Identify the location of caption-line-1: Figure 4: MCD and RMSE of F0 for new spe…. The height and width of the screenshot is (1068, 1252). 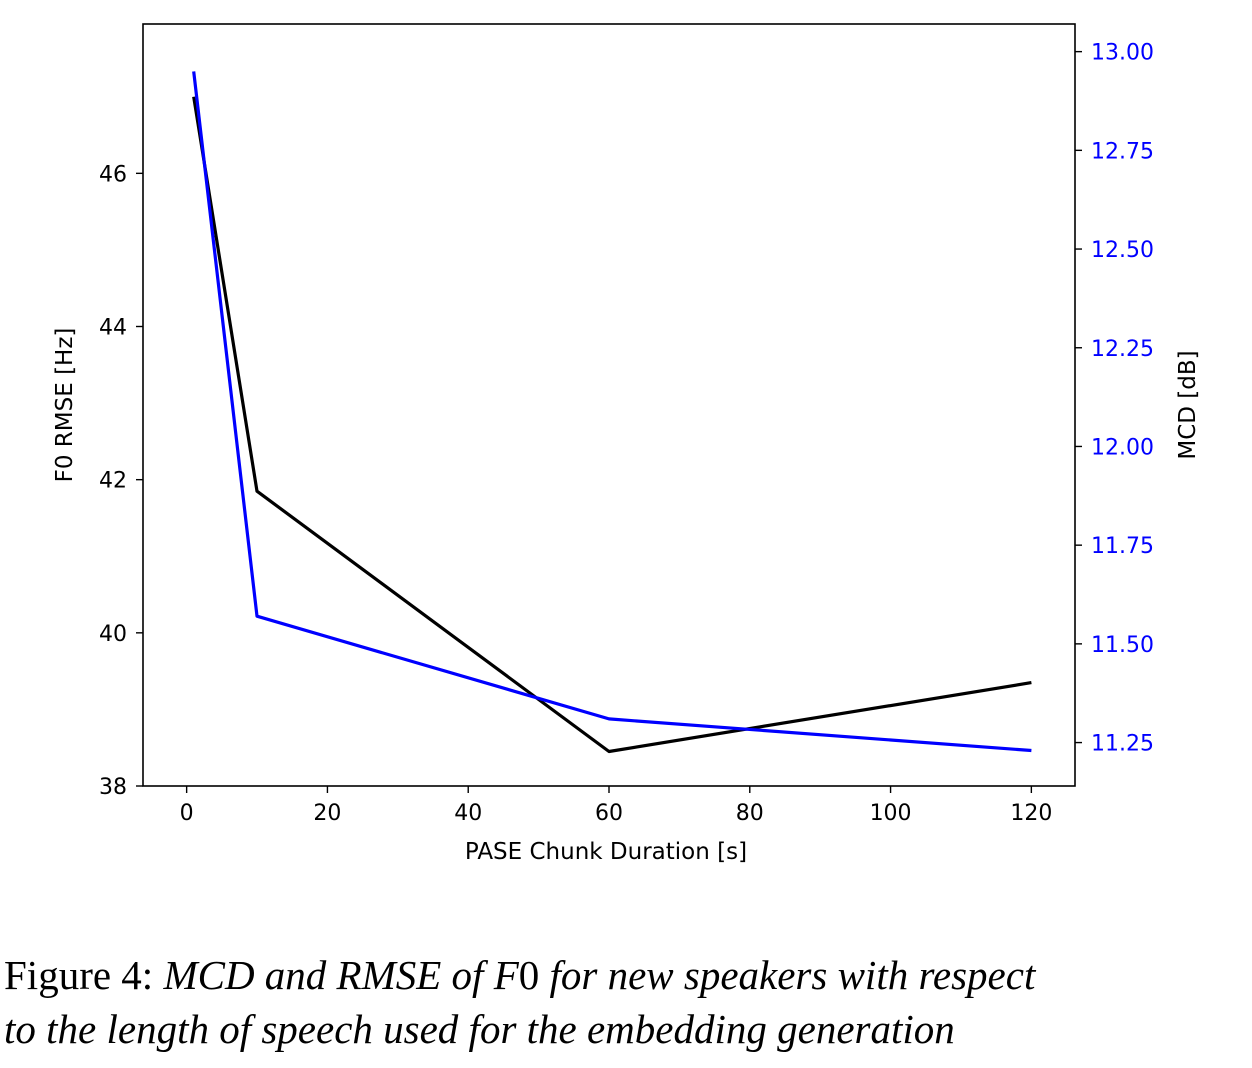
(628, 975).